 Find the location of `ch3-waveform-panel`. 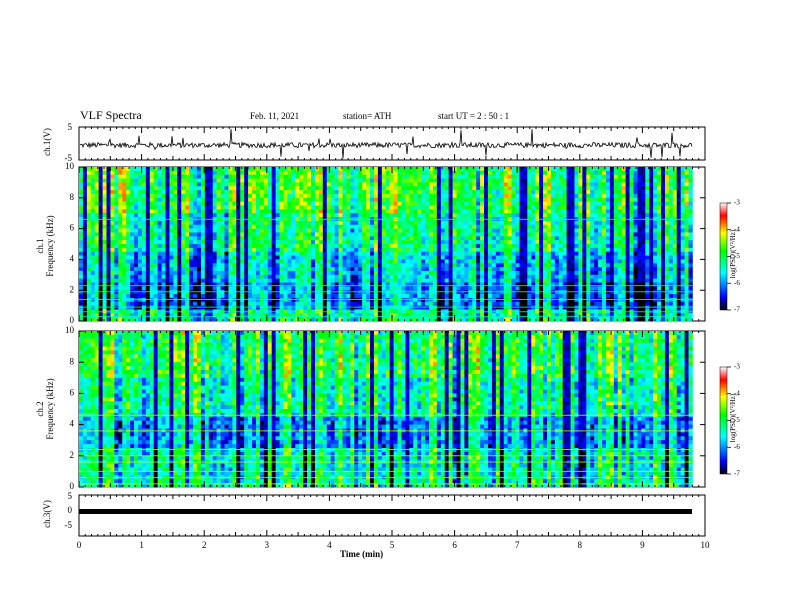

ch3-waveform-panel is located at coordinates (392, 515).